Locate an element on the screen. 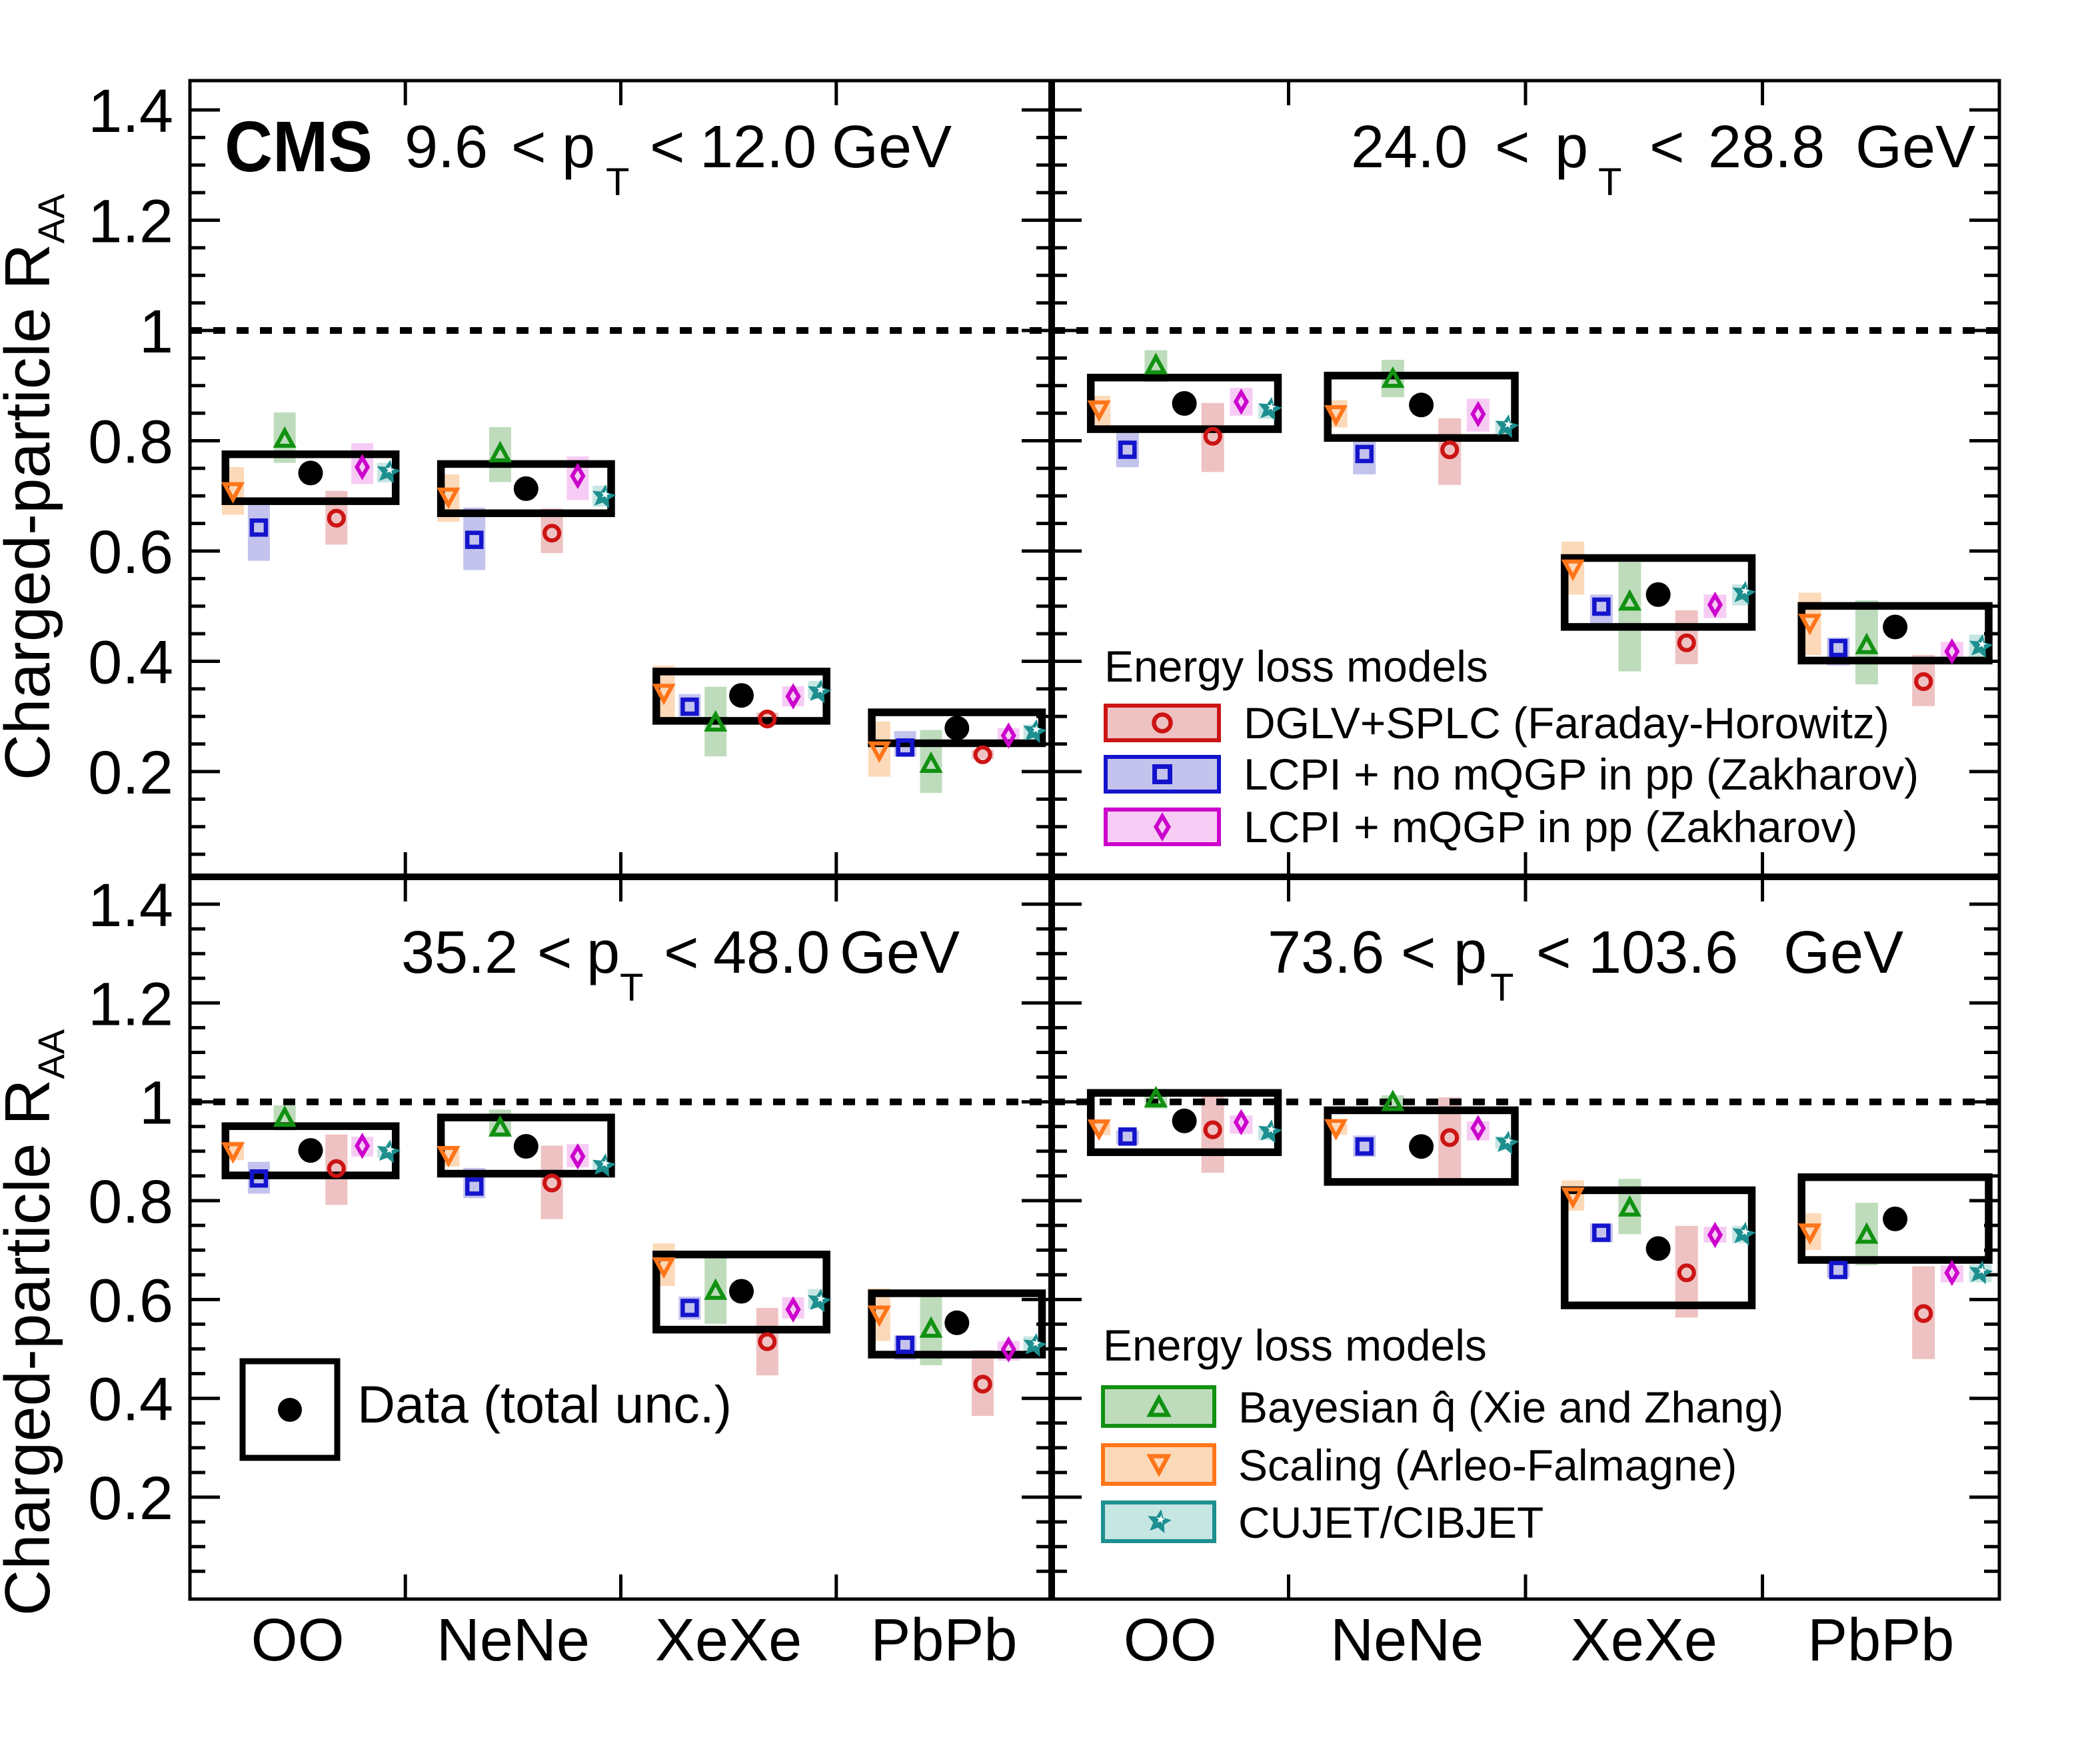 This screenshot has width=2100, height=1759. svg-text: Bayesian q̂ (Xie and Zhang) is located at coordinates (1511, 1407).